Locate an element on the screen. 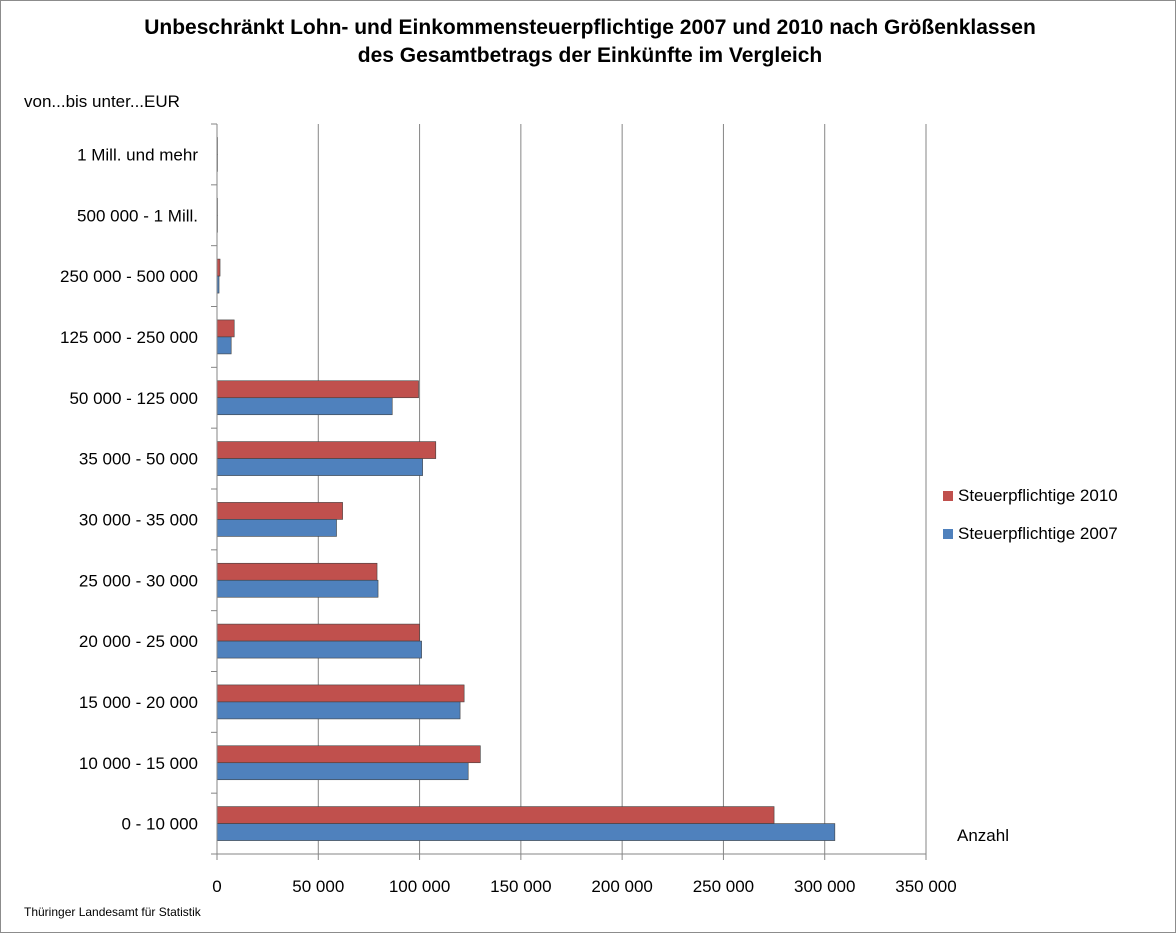 This screenshot has height=933, width=1176. legend-item-2010: Steuerpflichtige 2010 is located at coordinates (1030, 496).